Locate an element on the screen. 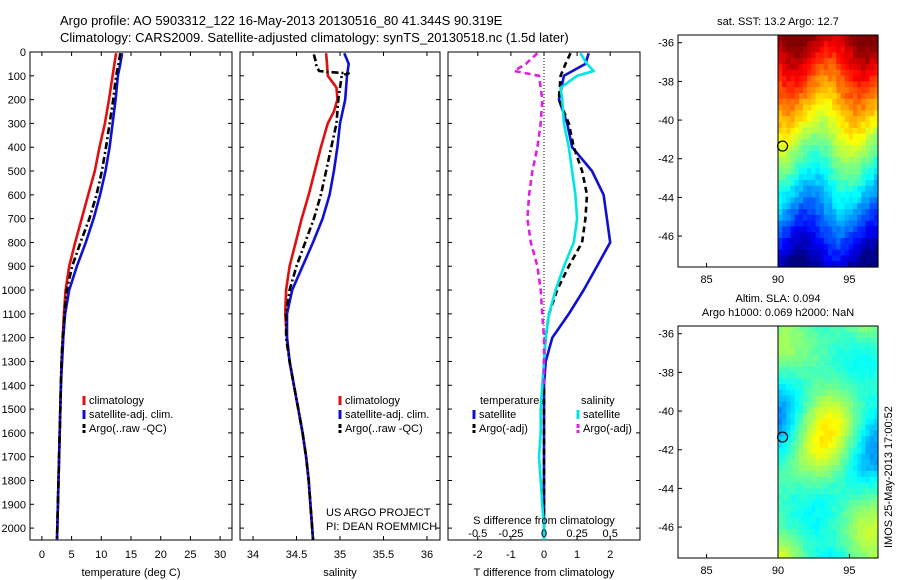 The height and width of the screenshot is (580, 900). depth-tick-label: 500 is located at coordinates (17, 172).